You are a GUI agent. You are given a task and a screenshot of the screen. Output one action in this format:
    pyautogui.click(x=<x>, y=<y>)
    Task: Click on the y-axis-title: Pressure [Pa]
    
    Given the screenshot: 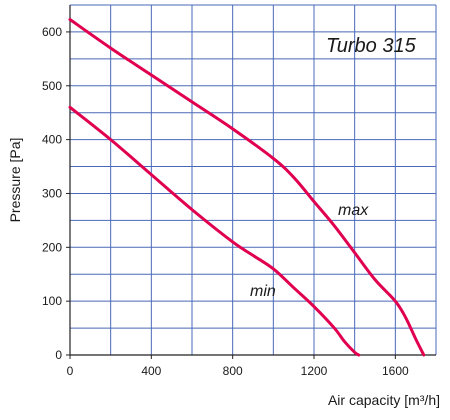 What is the action you would take?
    pyautogui.click(x=15, y=180)
    